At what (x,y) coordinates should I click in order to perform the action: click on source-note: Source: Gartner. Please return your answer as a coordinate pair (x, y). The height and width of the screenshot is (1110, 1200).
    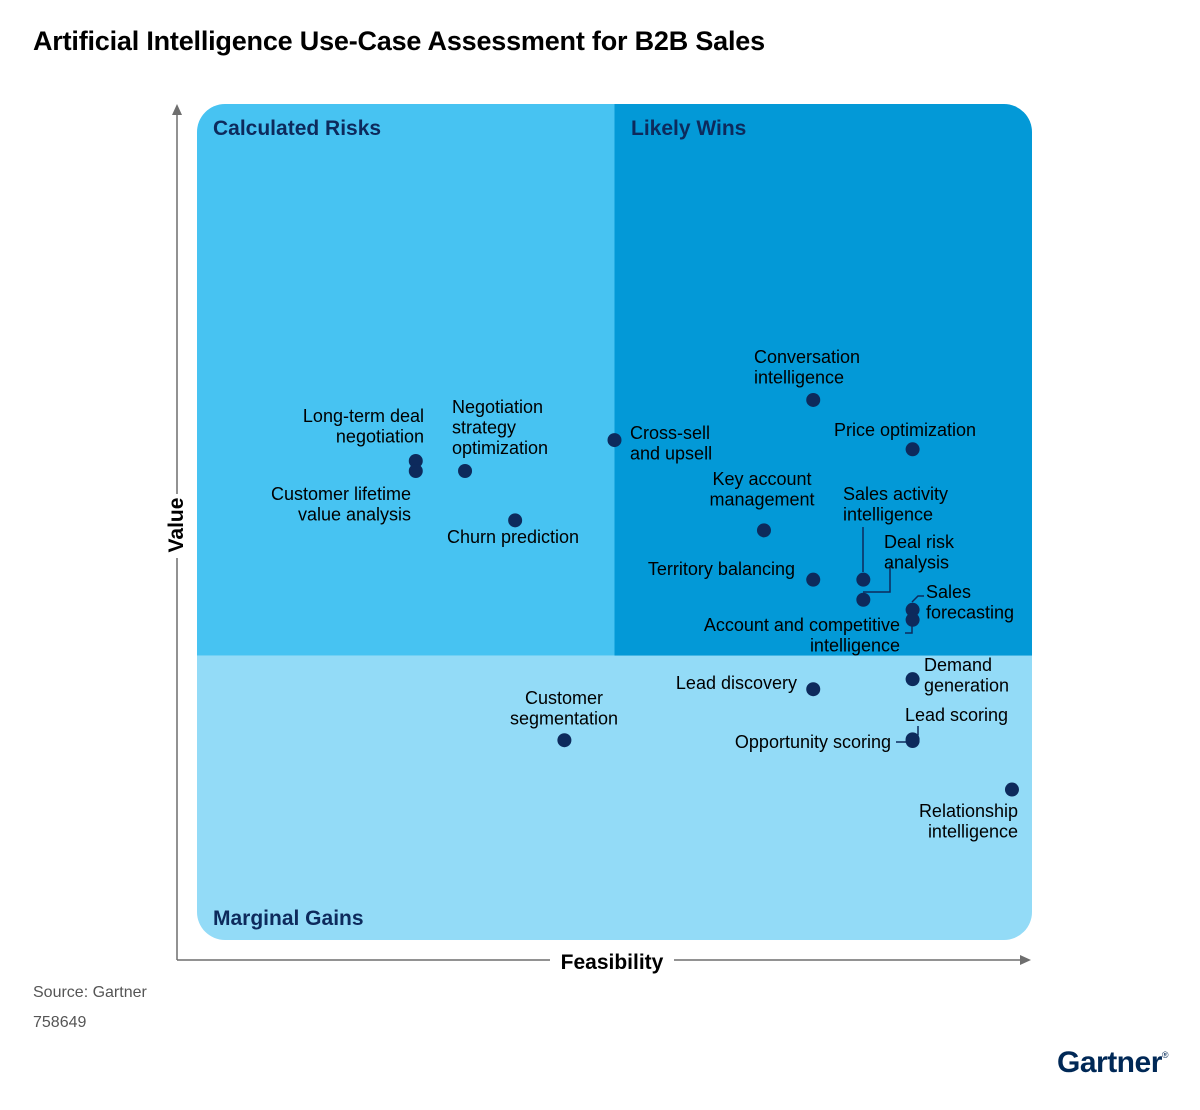
    Looking at the image, I should click on (90, 992).